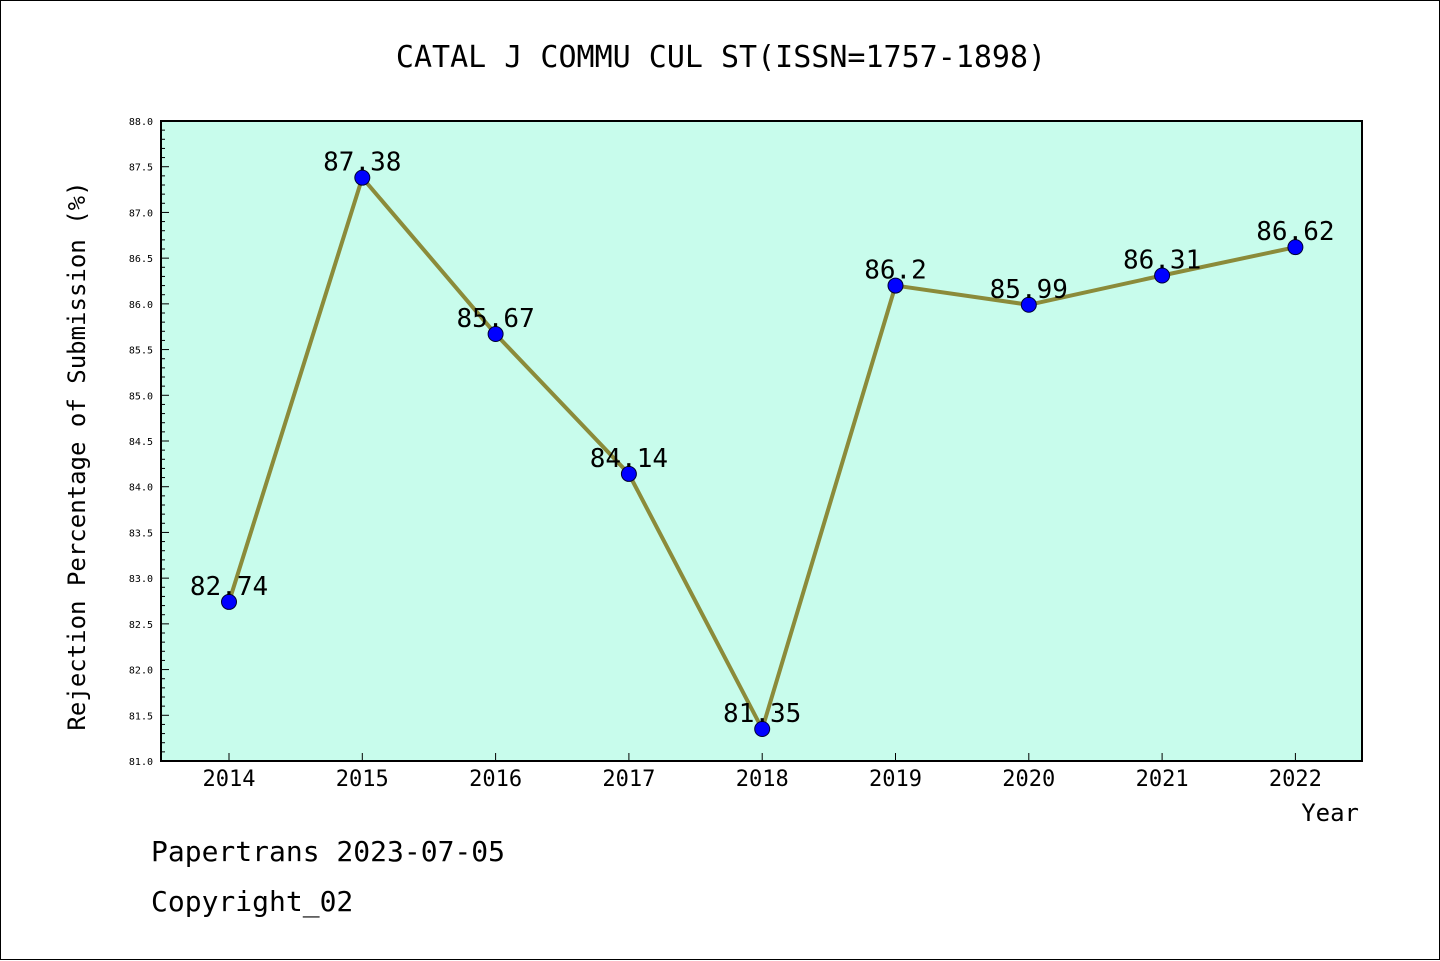  Describe the element at coordinates (1029, 290) in the screenshot. I see `data-label: 85.99` at that location.